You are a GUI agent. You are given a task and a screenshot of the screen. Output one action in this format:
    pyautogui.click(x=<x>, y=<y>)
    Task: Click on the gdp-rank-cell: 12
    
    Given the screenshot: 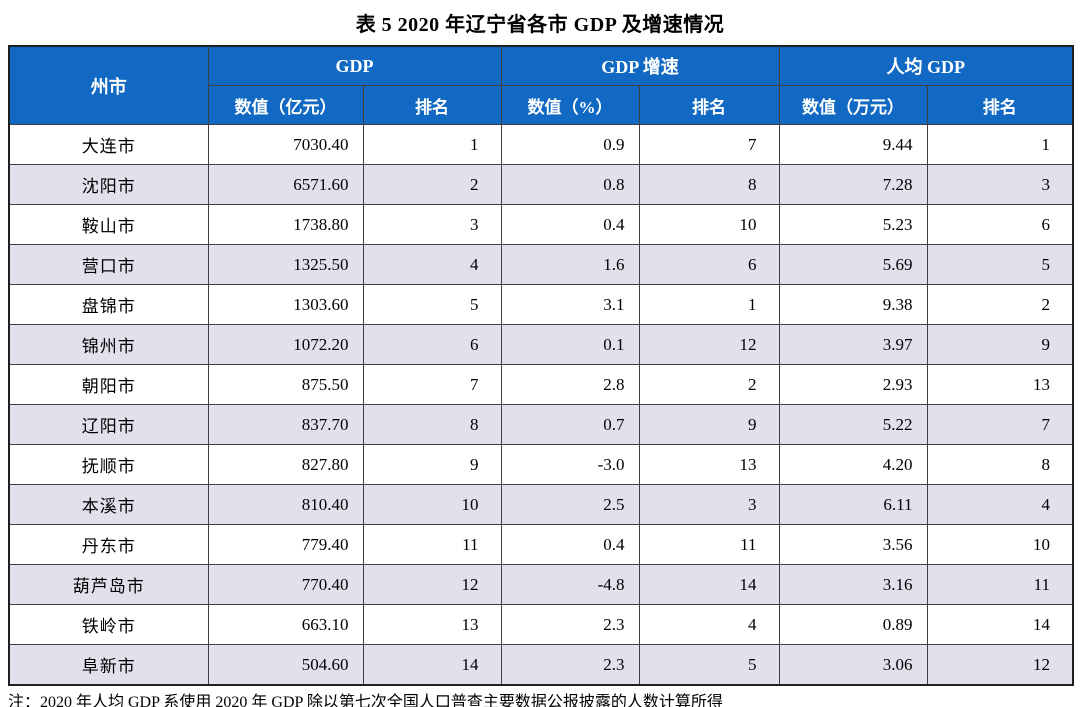 What is the action you would take?
    pyautogui.click(x=432, y=584)
    